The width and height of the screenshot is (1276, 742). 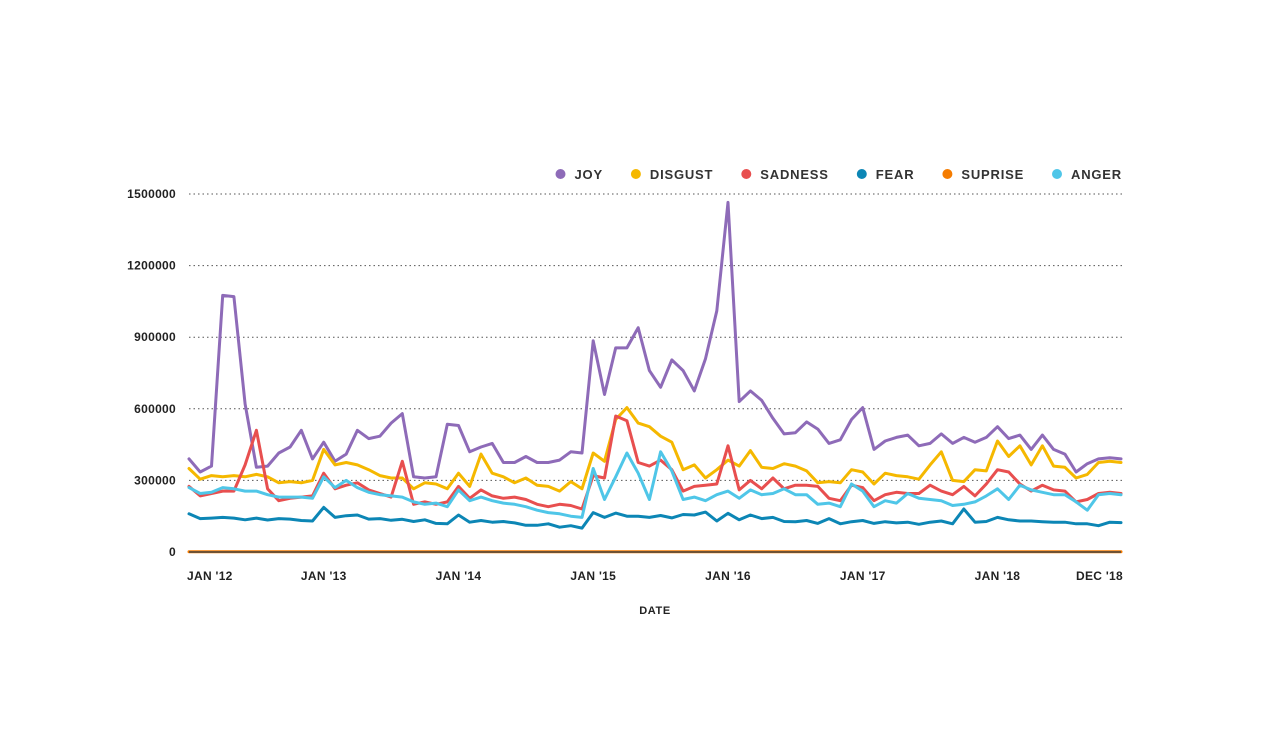 I want to click on y-tick-label: 600000, so click(x=155, y=409).